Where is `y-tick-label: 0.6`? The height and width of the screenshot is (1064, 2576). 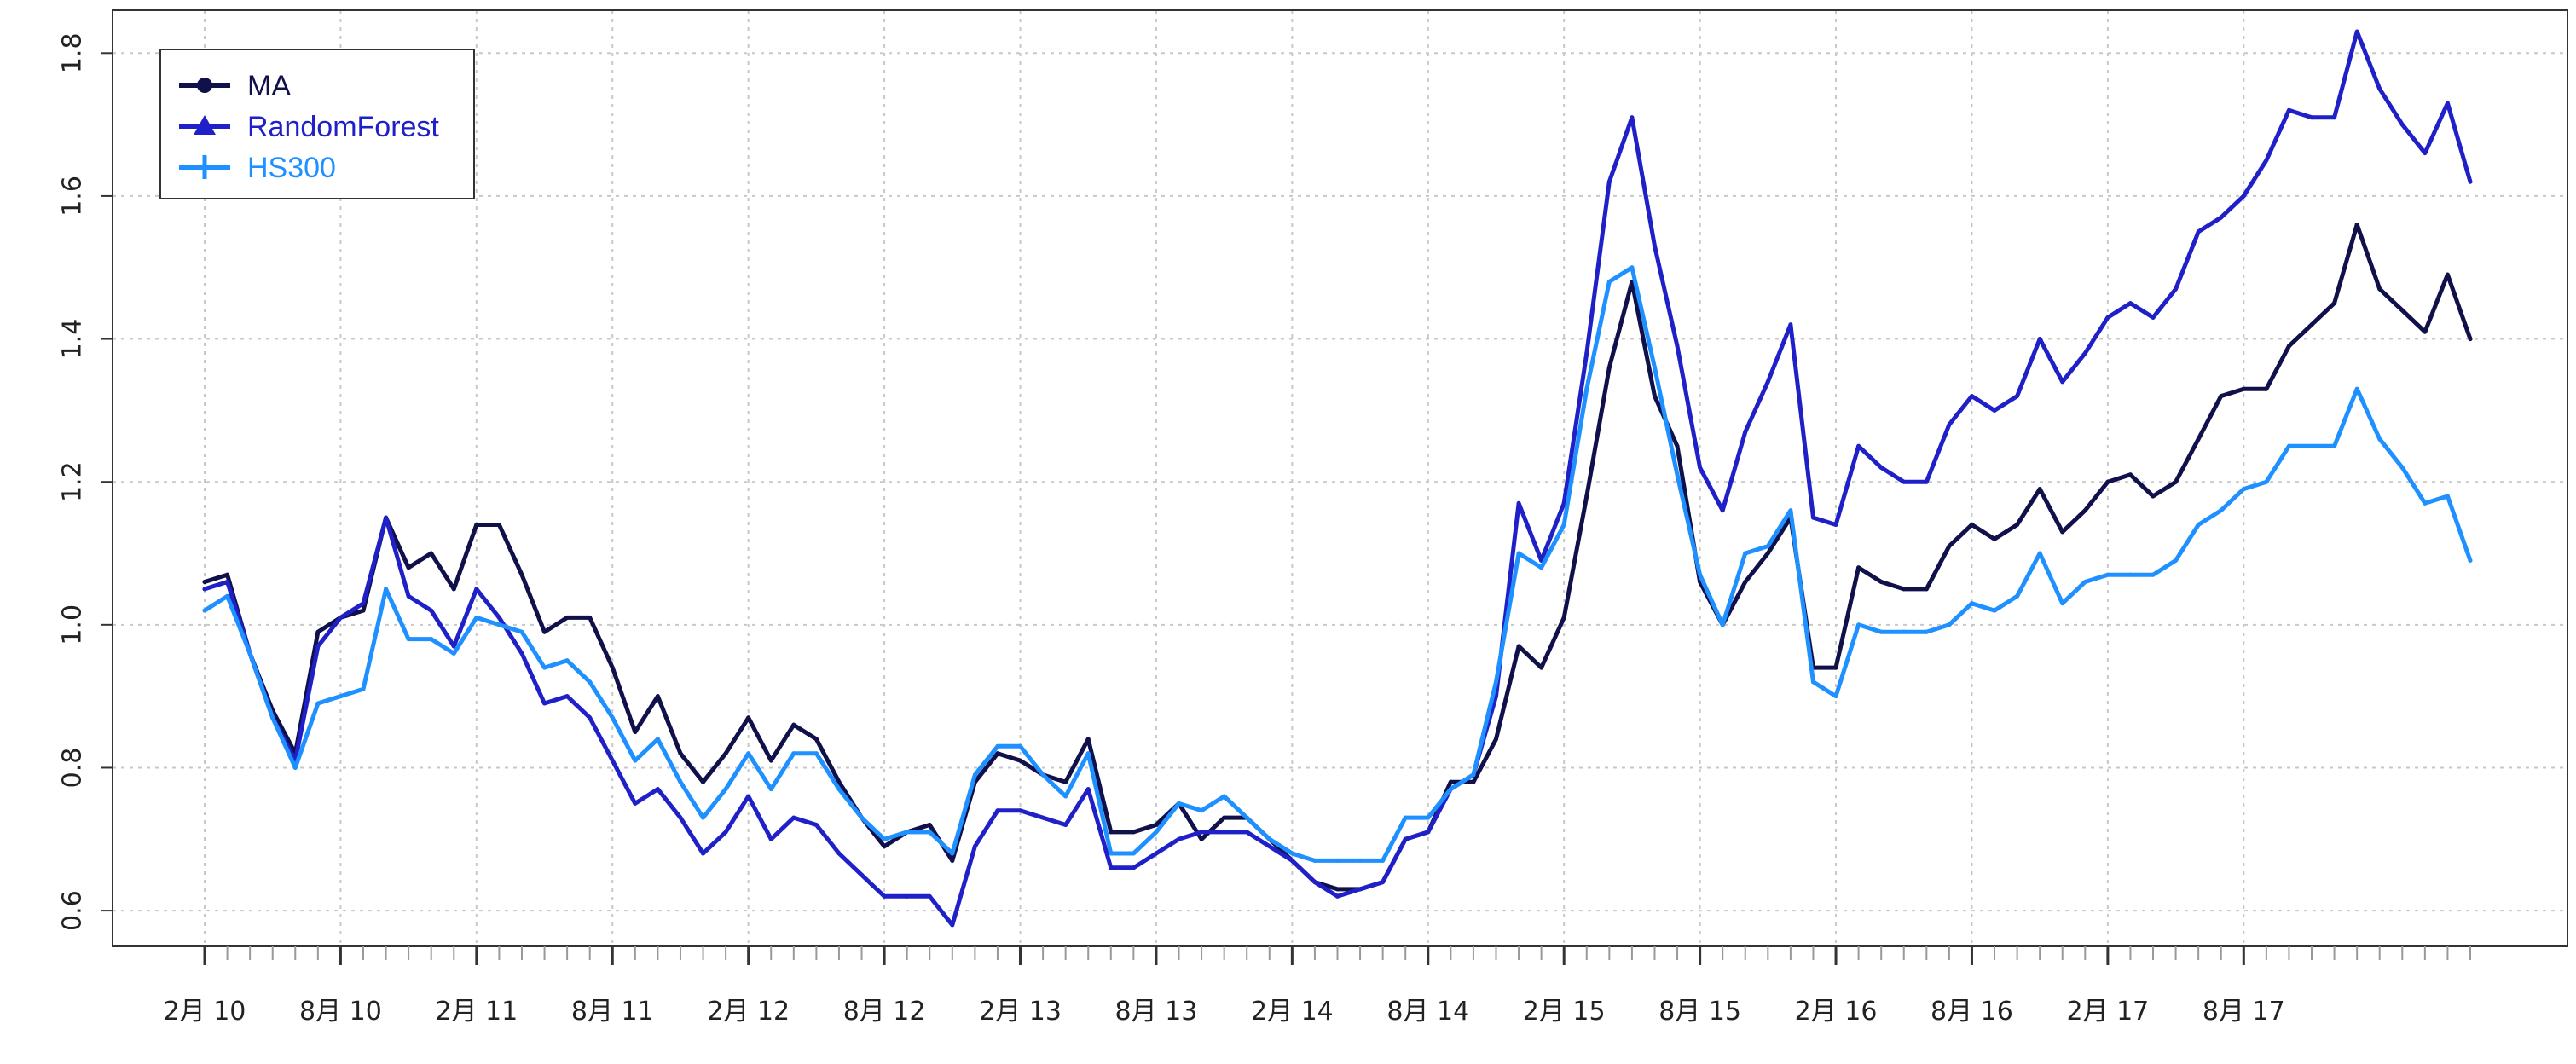
y-tick-label: 0.6 is located at coordinates (73, 910).